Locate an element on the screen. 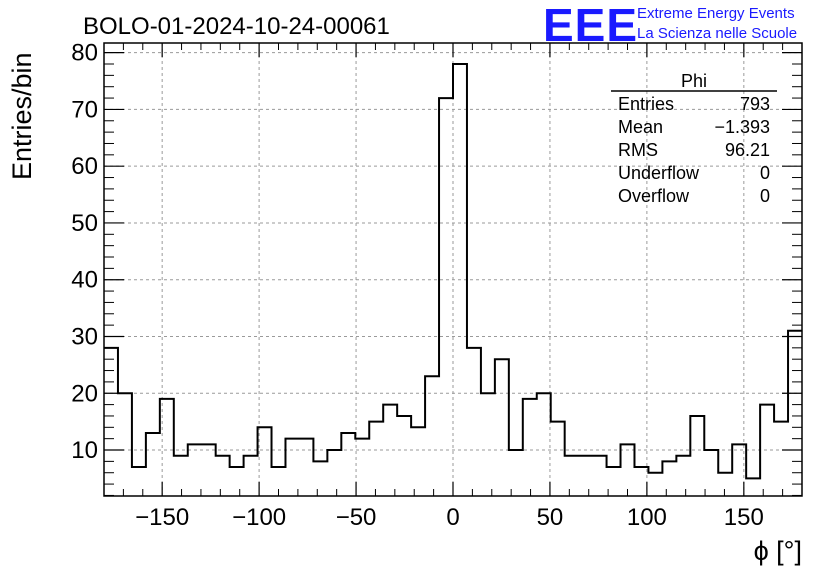 The width and height of the screenshot is (836, 572). y-axis-label: Entries/bin is located at coordinates (22, 116).